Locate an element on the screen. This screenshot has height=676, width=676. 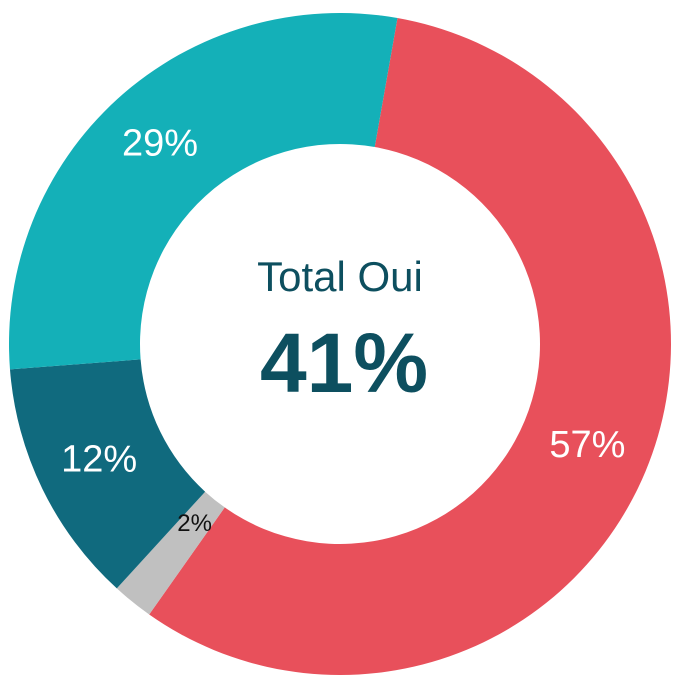
data-label: 2% is located at coordinates (194, 523).